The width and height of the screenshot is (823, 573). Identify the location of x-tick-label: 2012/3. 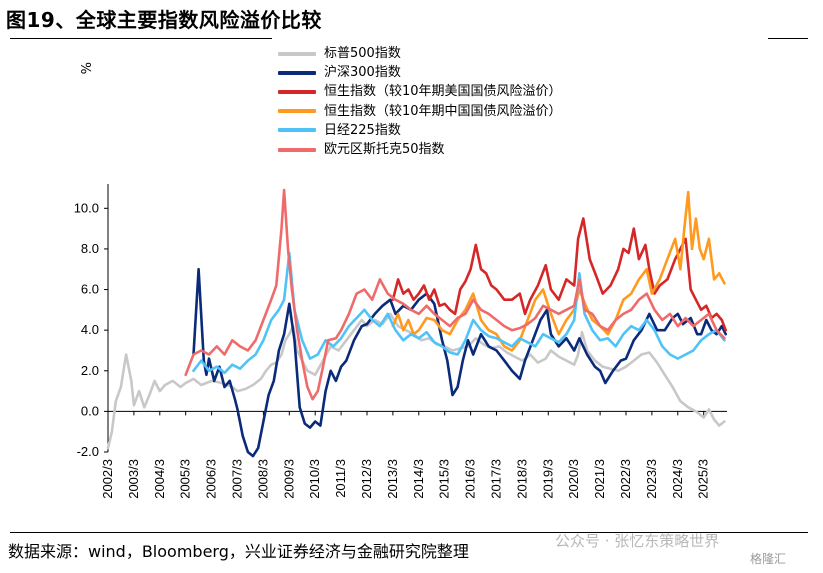
(366, 479).